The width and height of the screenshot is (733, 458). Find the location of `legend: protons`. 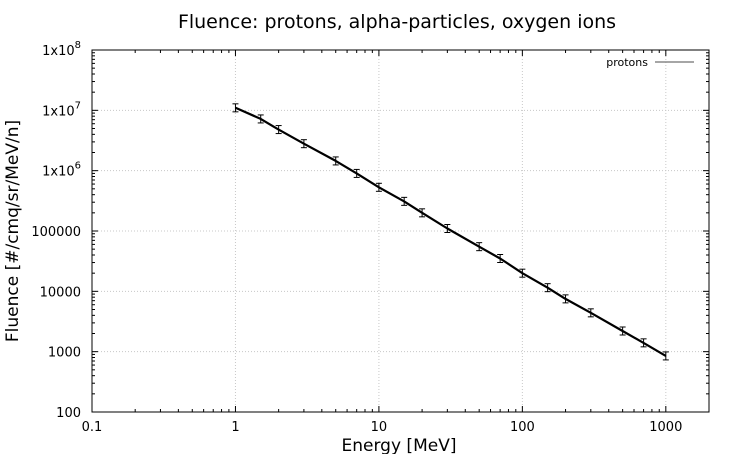

legend: protons is located at coordinates (650, 62).